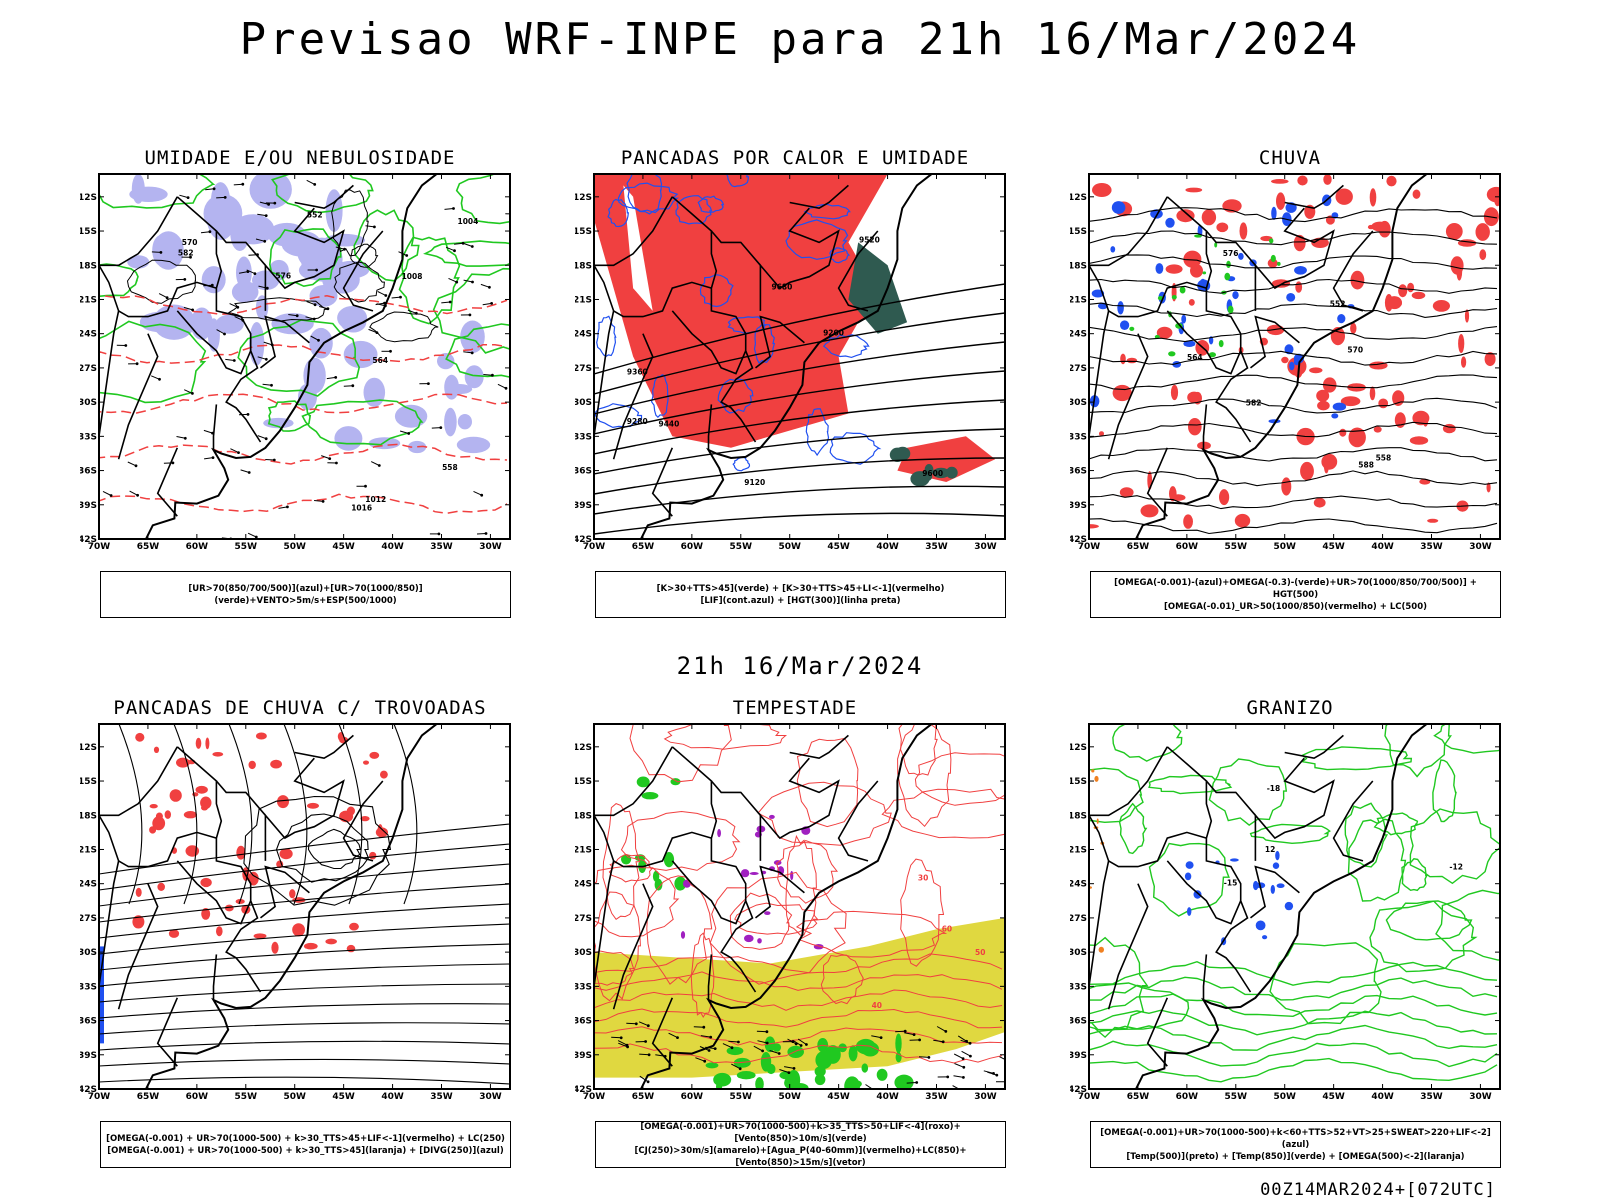 Image resolution: width=1600 pixels, height=1200 pixels. Describe the element at coordinates (1231, 882) in the screenshot. I see `contour-label: -15` at that location.